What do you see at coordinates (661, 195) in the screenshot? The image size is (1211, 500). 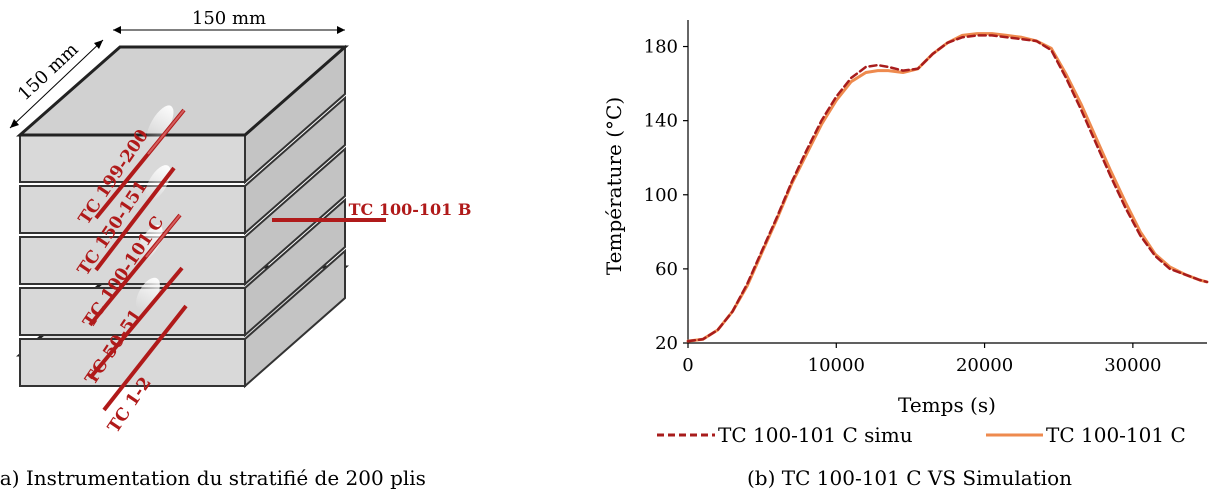 I see `y-tick-label: 100` at bounding box center [661, 195].